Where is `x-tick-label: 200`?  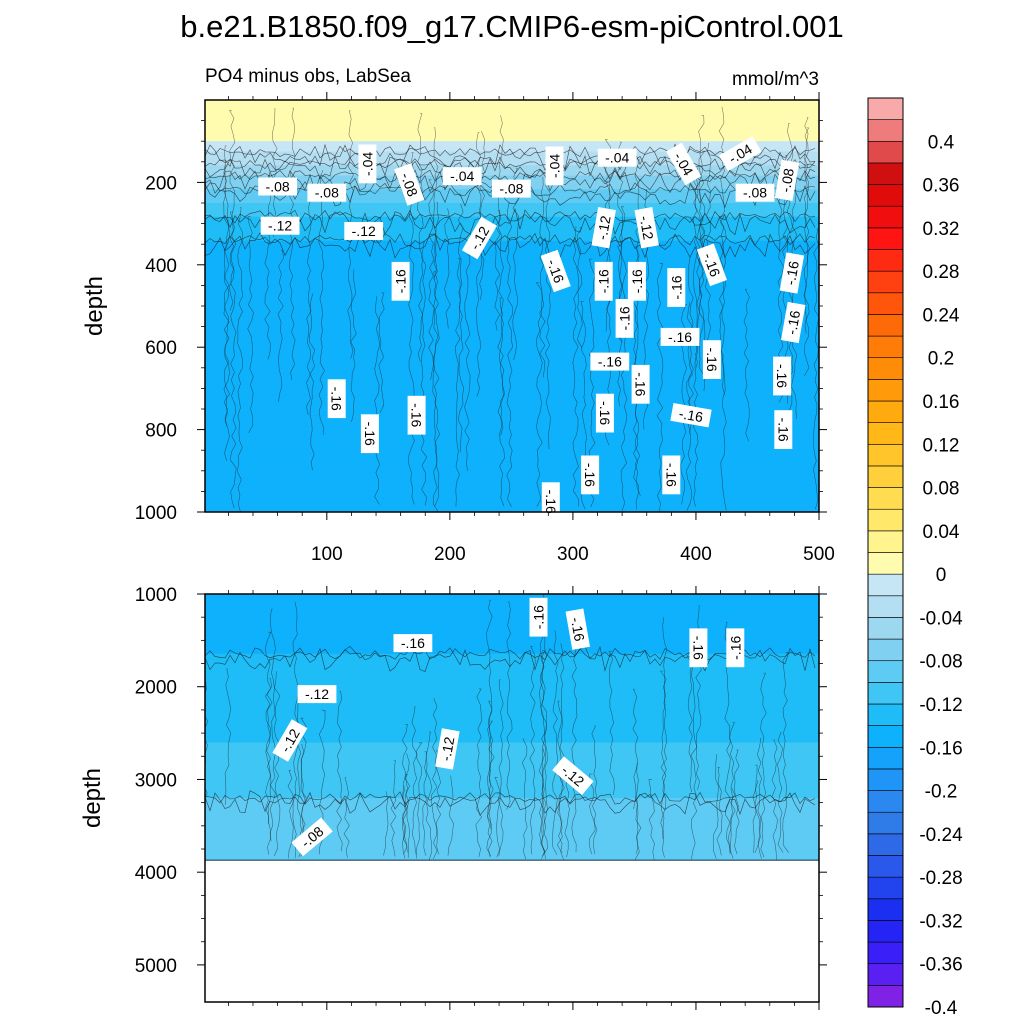 x-tick-label: 200 is located at coordinates (450, 554).